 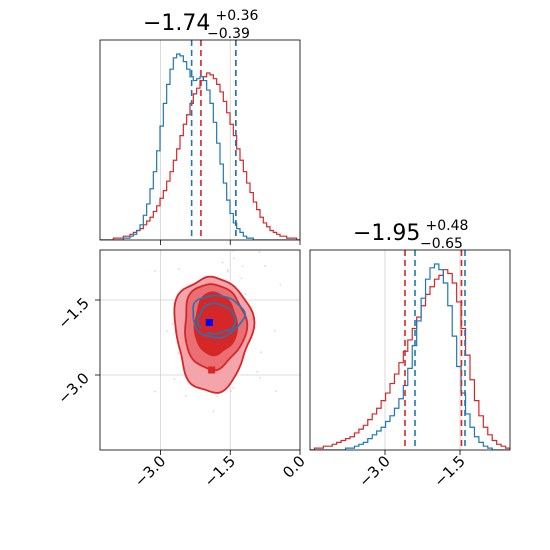 I want to click on contour-y-tick-label: −3.0, so click(x=73, y=388).